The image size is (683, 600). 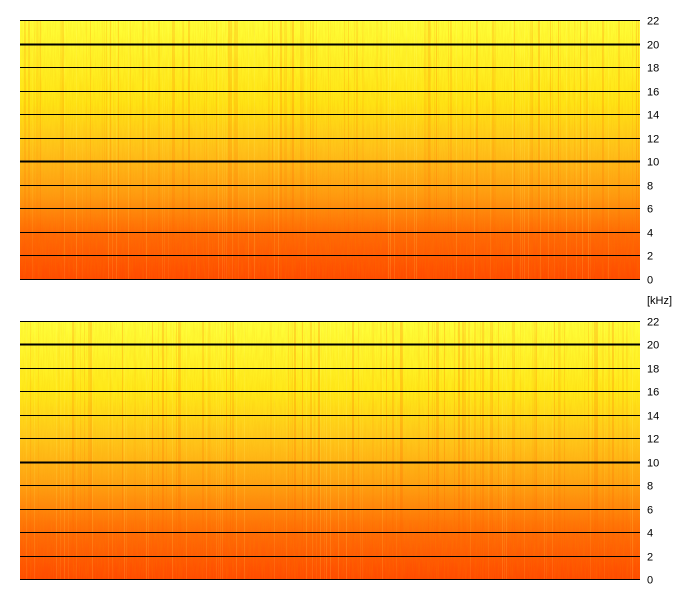 I want to click on frequency-unit-label: [kHz], so click(x=659, y=301).